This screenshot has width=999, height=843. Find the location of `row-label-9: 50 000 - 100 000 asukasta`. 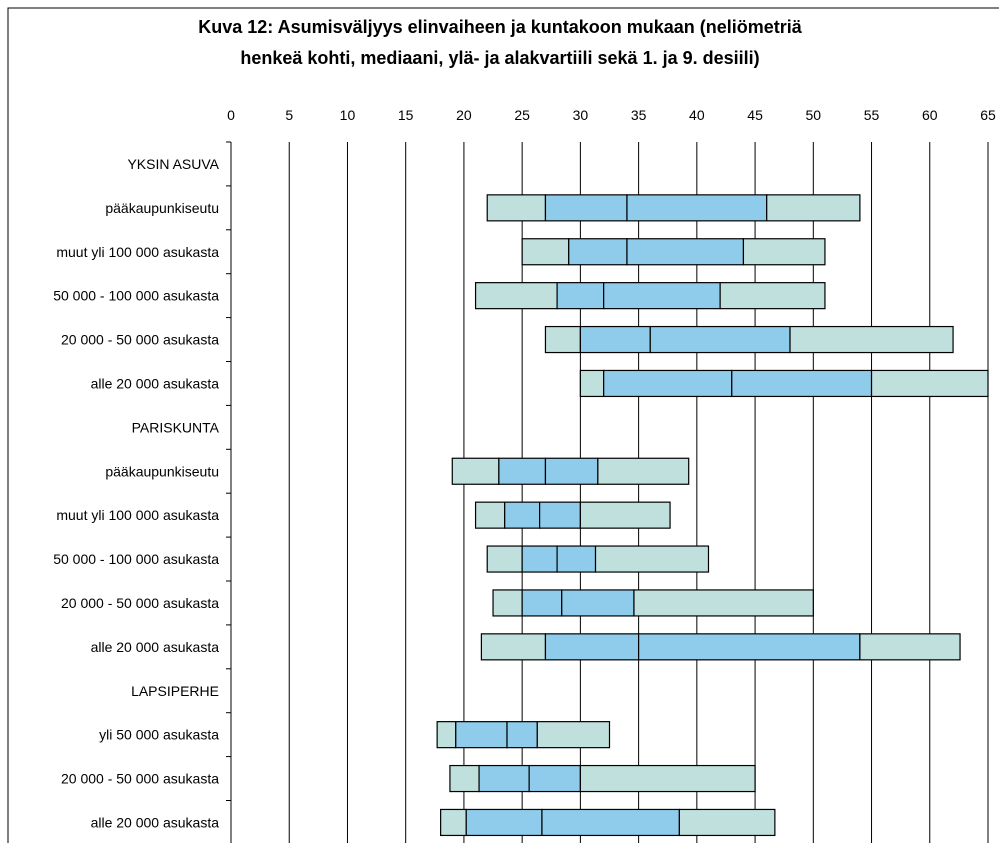

row-label-9: 50 000 - 100 000 asukasta is located at coordinates (136, 559).